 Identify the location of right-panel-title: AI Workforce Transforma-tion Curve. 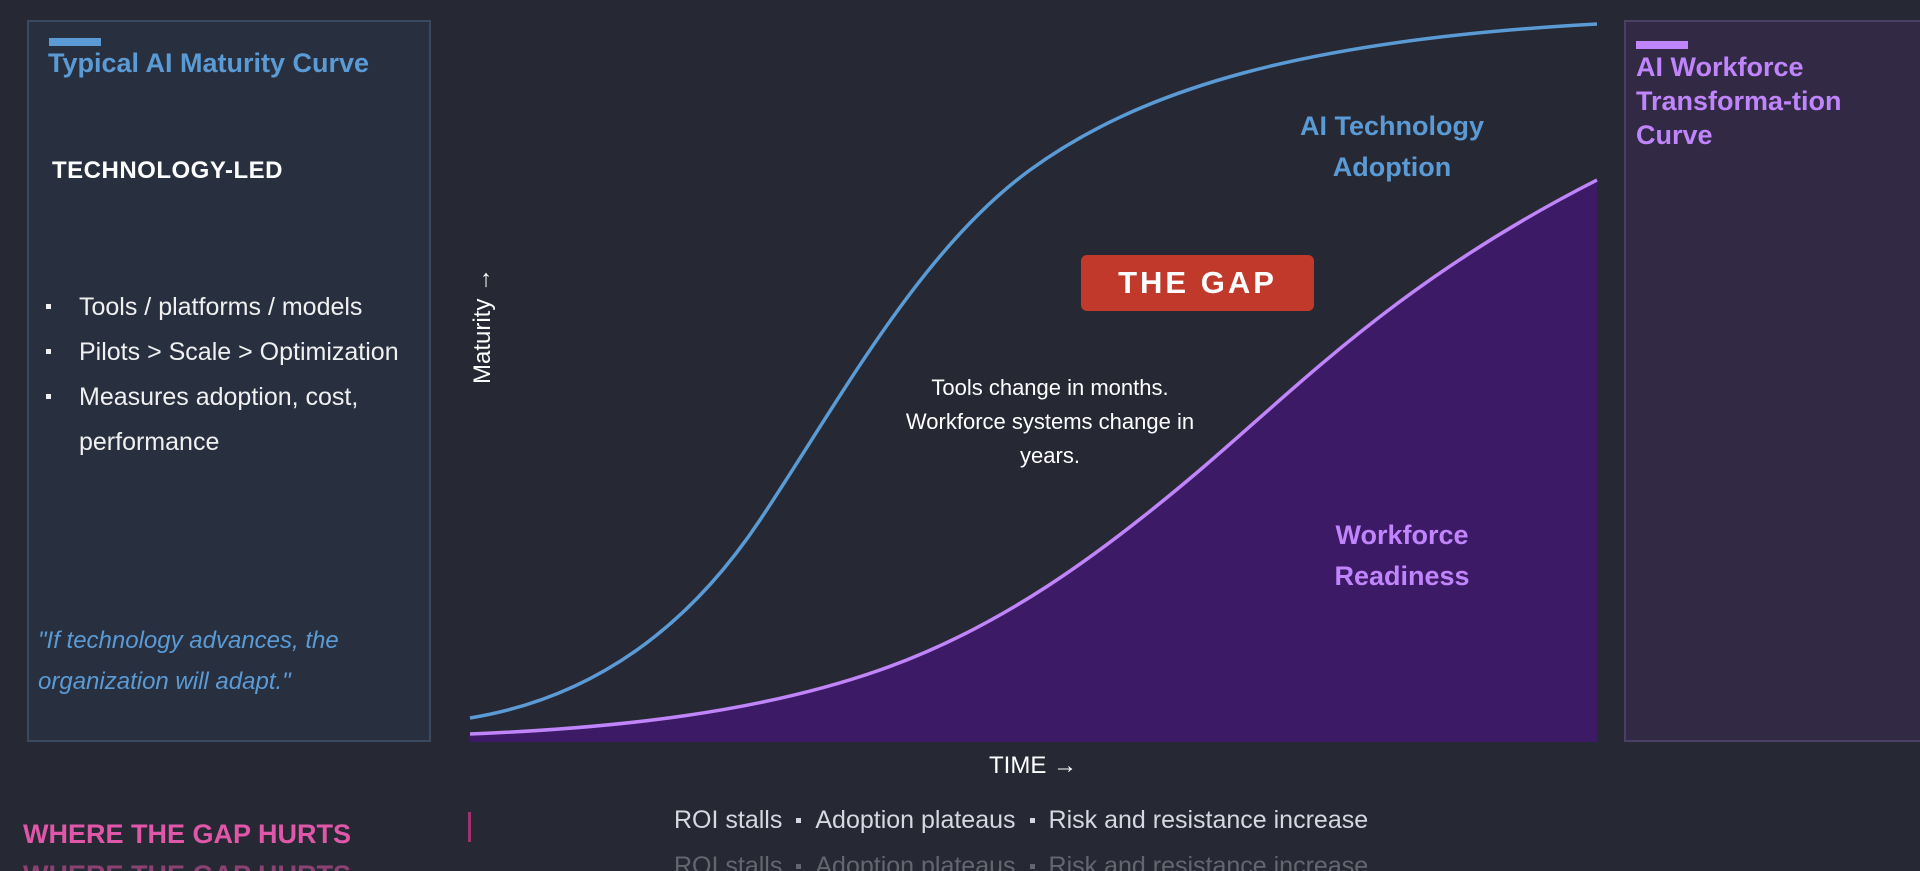
(1739, 101).